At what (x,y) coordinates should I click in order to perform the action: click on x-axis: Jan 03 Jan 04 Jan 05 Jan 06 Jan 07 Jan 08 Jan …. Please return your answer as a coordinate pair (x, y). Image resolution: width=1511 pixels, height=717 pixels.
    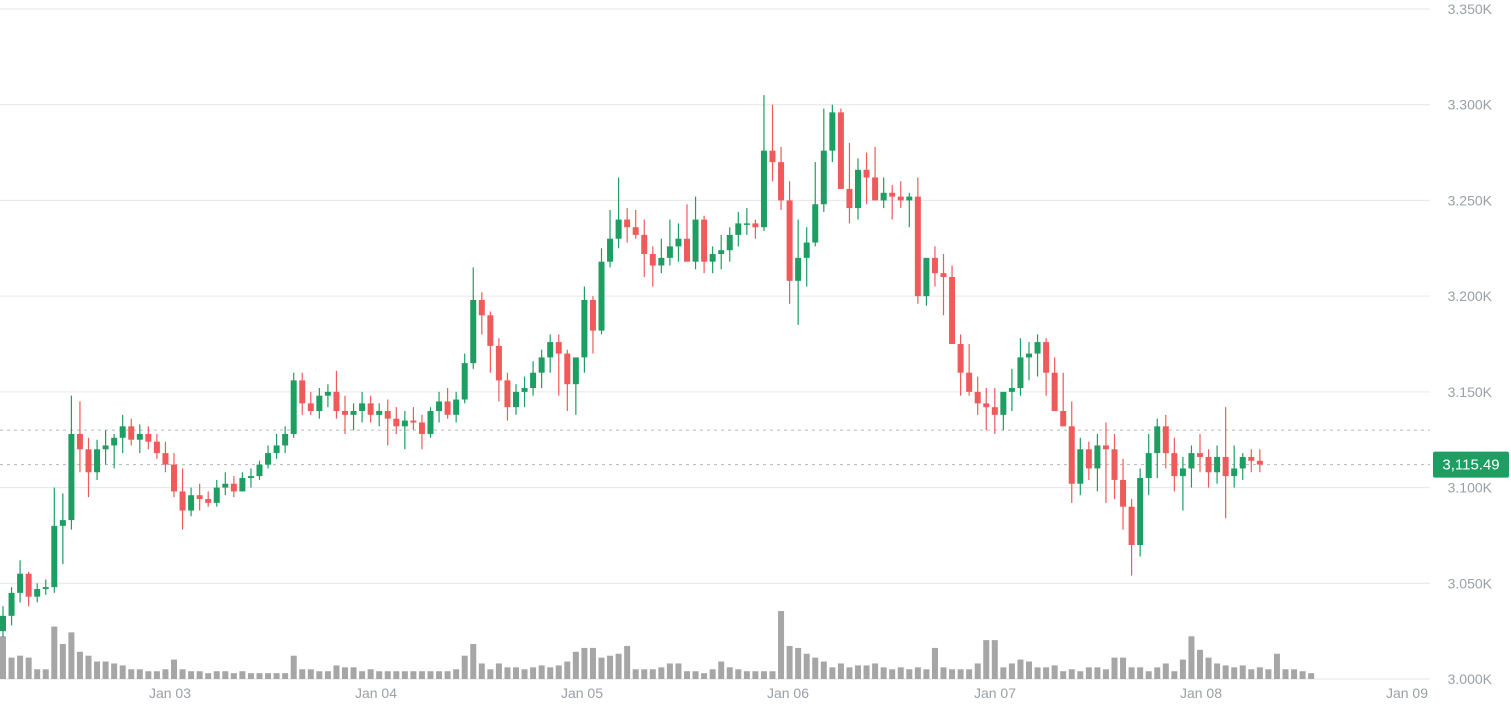
    Looking at the image, I should click on (788, 693).